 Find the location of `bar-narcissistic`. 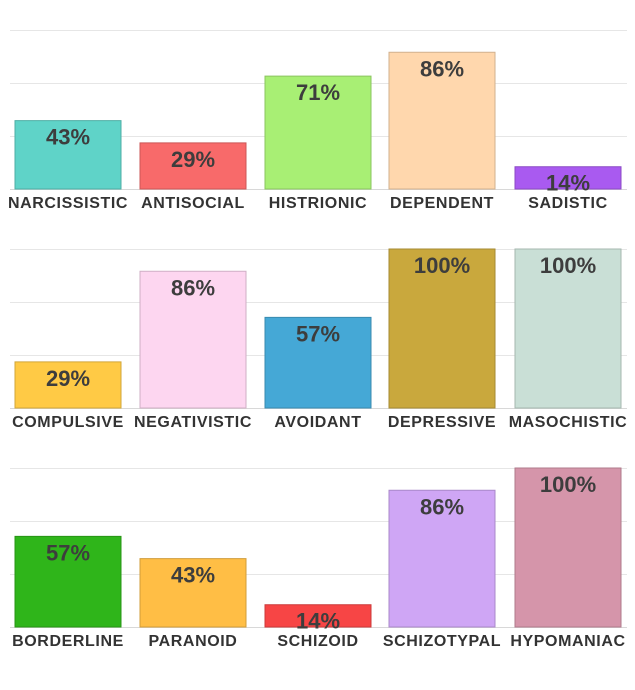

bar-narcissistic is located at coordinates (68, 155).